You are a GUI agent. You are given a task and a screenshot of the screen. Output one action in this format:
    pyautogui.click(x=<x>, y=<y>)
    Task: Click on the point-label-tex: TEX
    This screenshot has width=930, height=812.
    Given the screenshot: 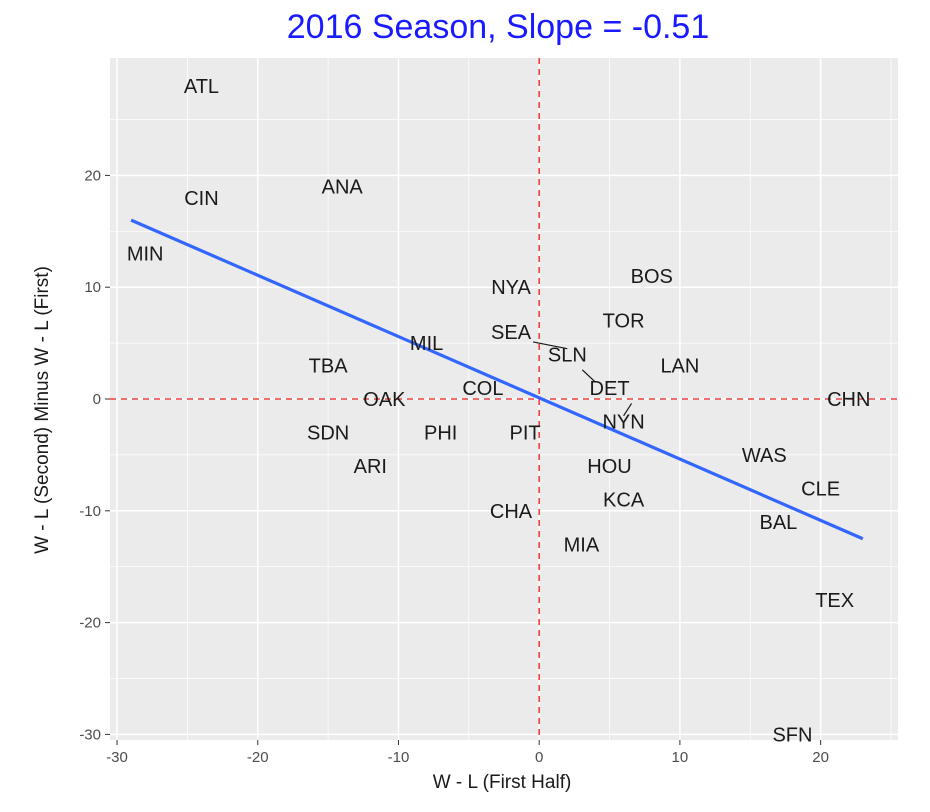 What is the action you would take?
    pyautogui.click(x=834, y=601)
    